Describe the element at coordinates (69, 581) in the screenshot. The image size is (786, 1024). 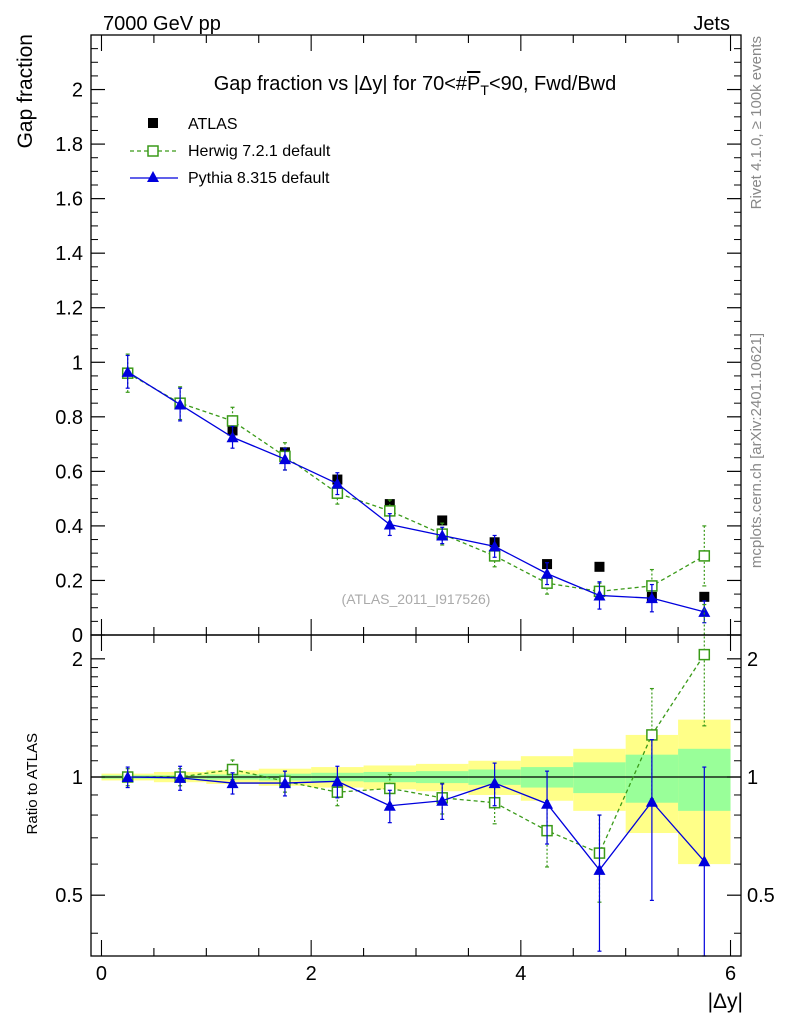
I see `y-tick-label: 0.2` at that location.